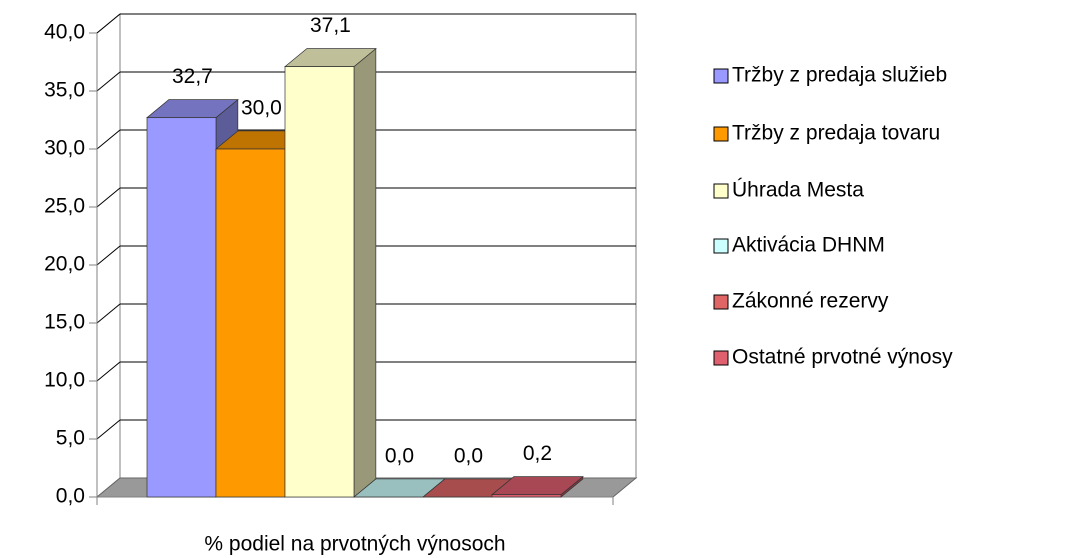 The image size is (1086, 558). I want to click on legend-label: Úhrada Mesta, so click(798, 190).